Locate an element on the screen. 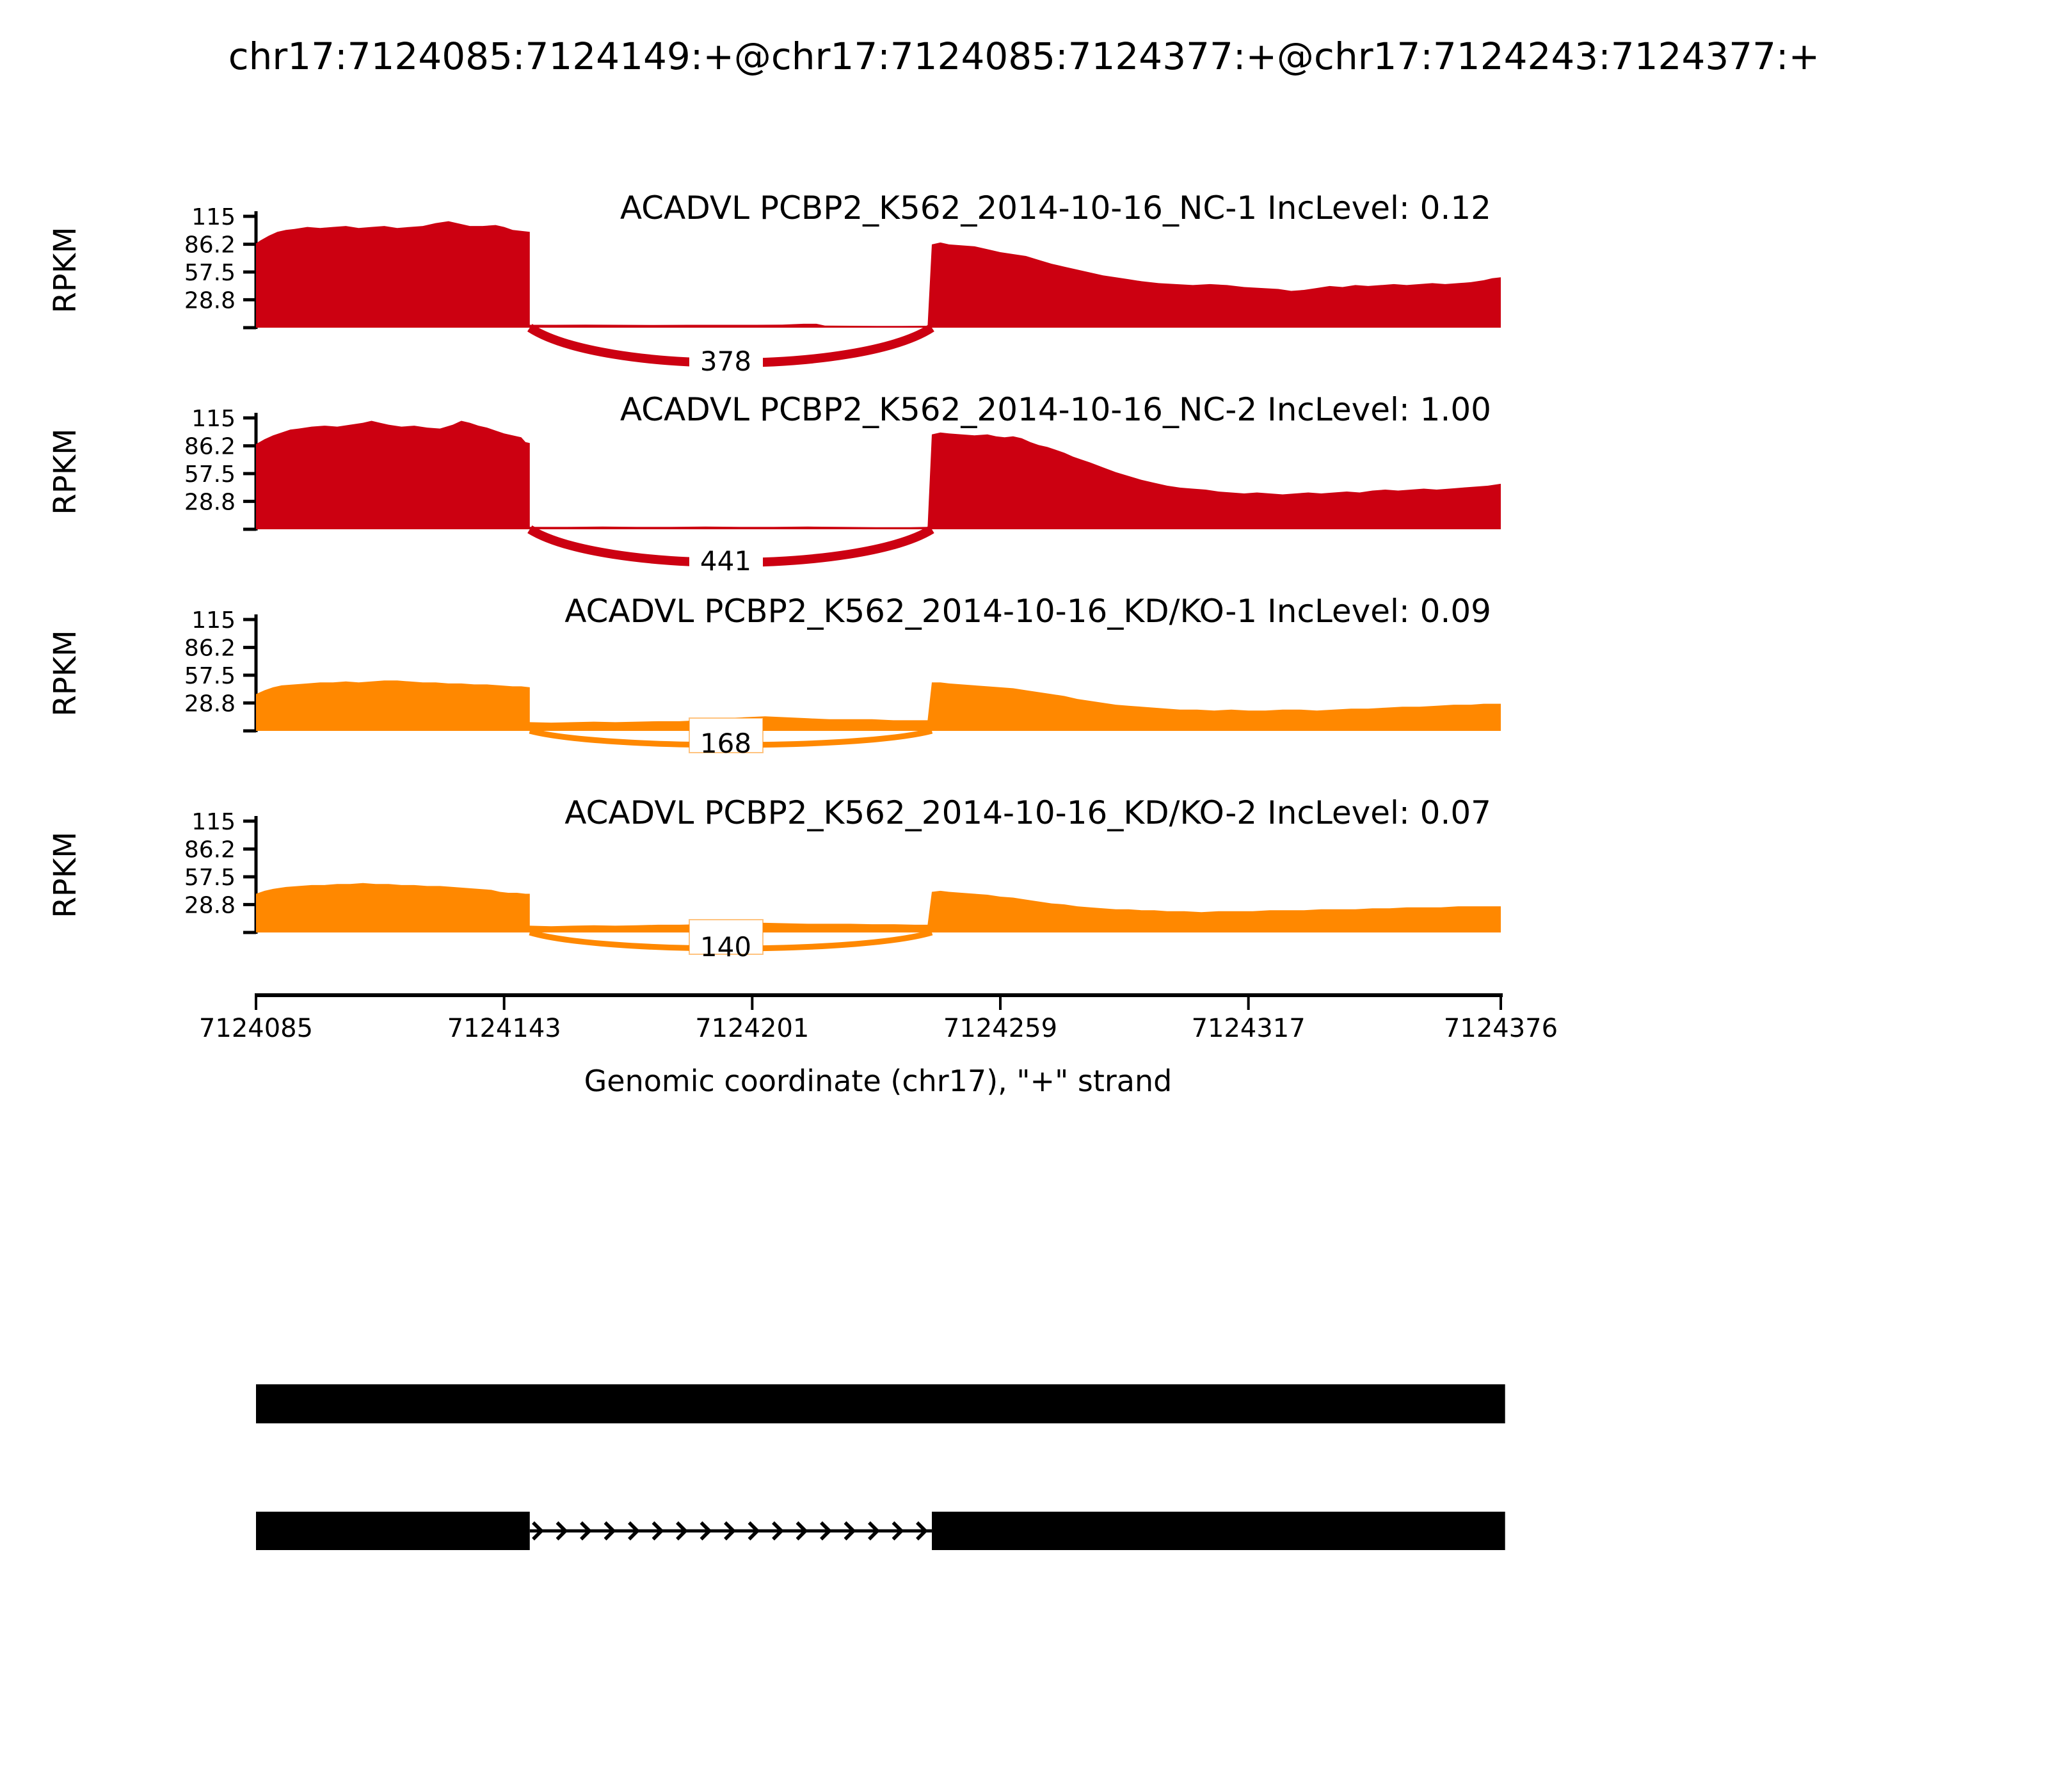 This screenshot has width=2048, height=1792. track-1-junction-count: 378 is located at coordinates (725, 361).